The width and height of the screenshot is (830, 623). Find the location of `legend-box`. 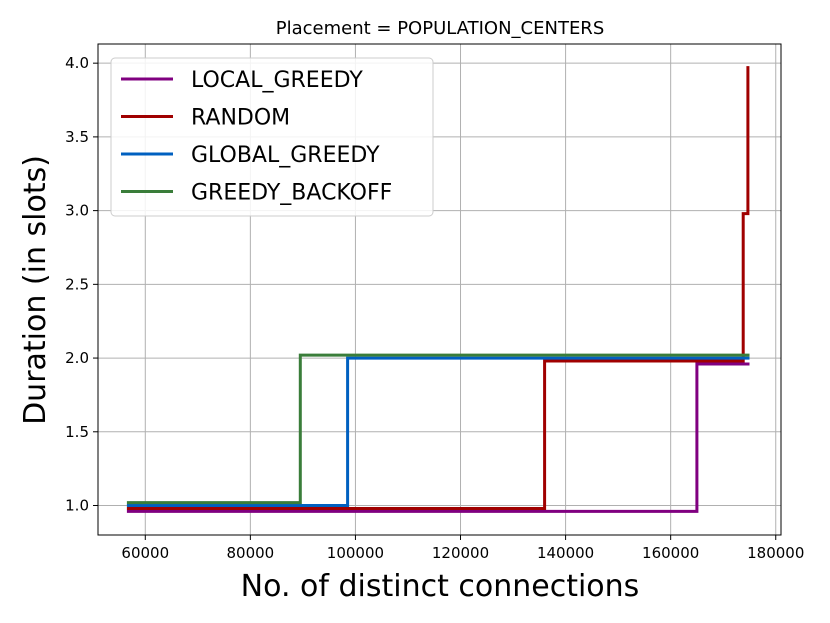

legend-box is located at coordinates (272, 137).